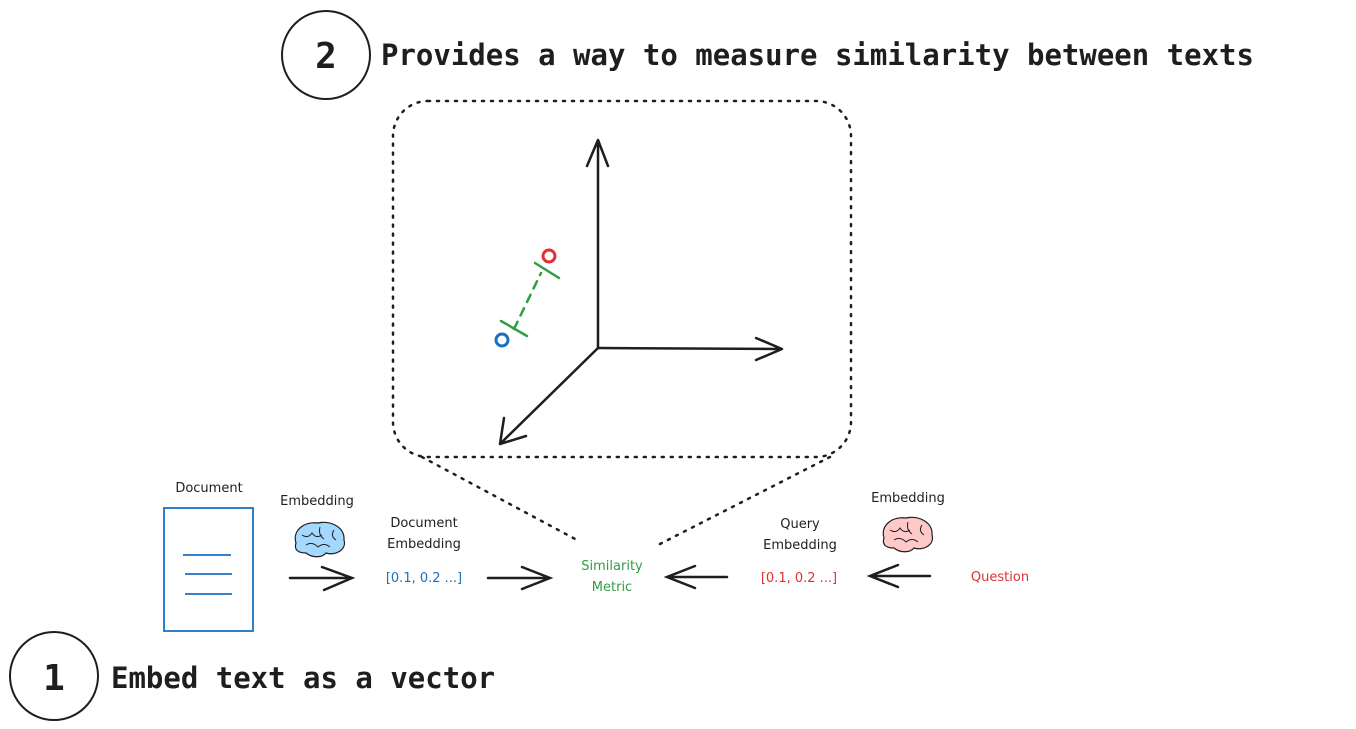 This screenshot has height=729, width=1356. I want to click on x-axis-arrow, so click(690, 349).